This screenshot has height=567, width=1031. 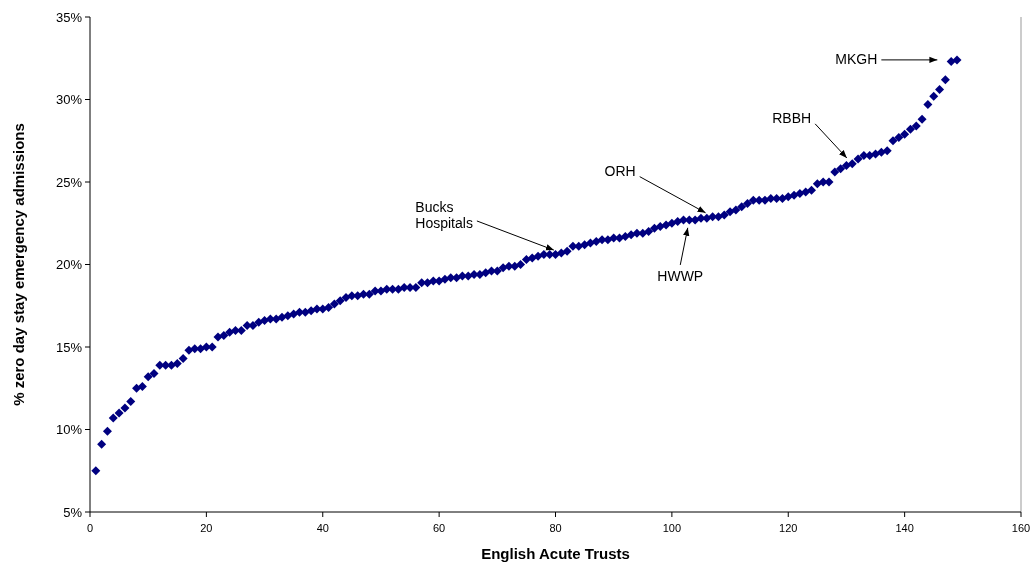 What do you see at coordinates (680, 275) in the screenshot?
I see `annotation: HWWP` at bounding box center [680, 275].